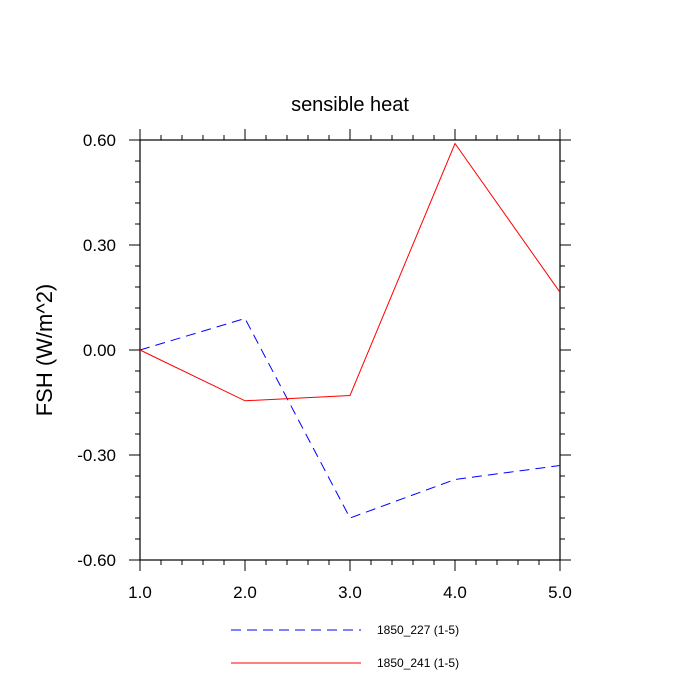  What do you see at coordinates (418, 663) in the screenshot?
I see `legend-label-2: 1850_241 (1-5)` at bounding box center [418, 663].